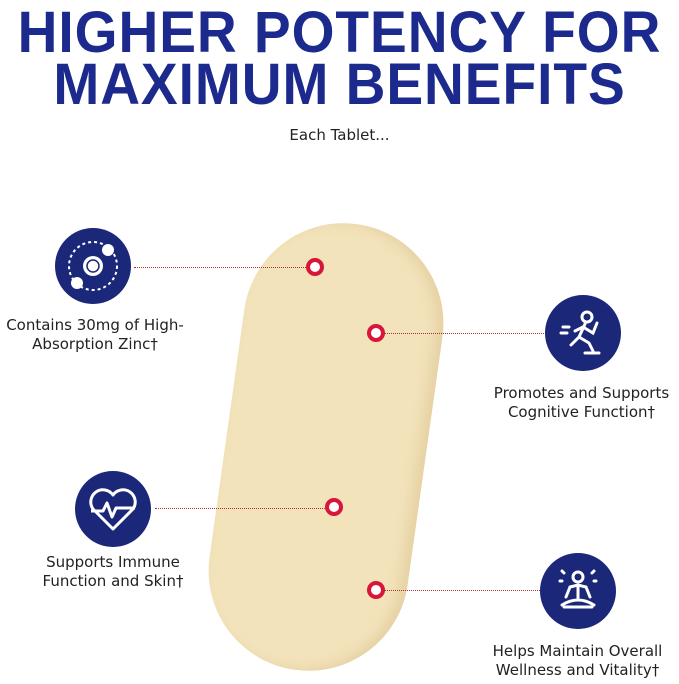  What do you see at coordinates (583, 333) in the screenshot?
I see `running-person-icon` at bounding box center [583, 333].